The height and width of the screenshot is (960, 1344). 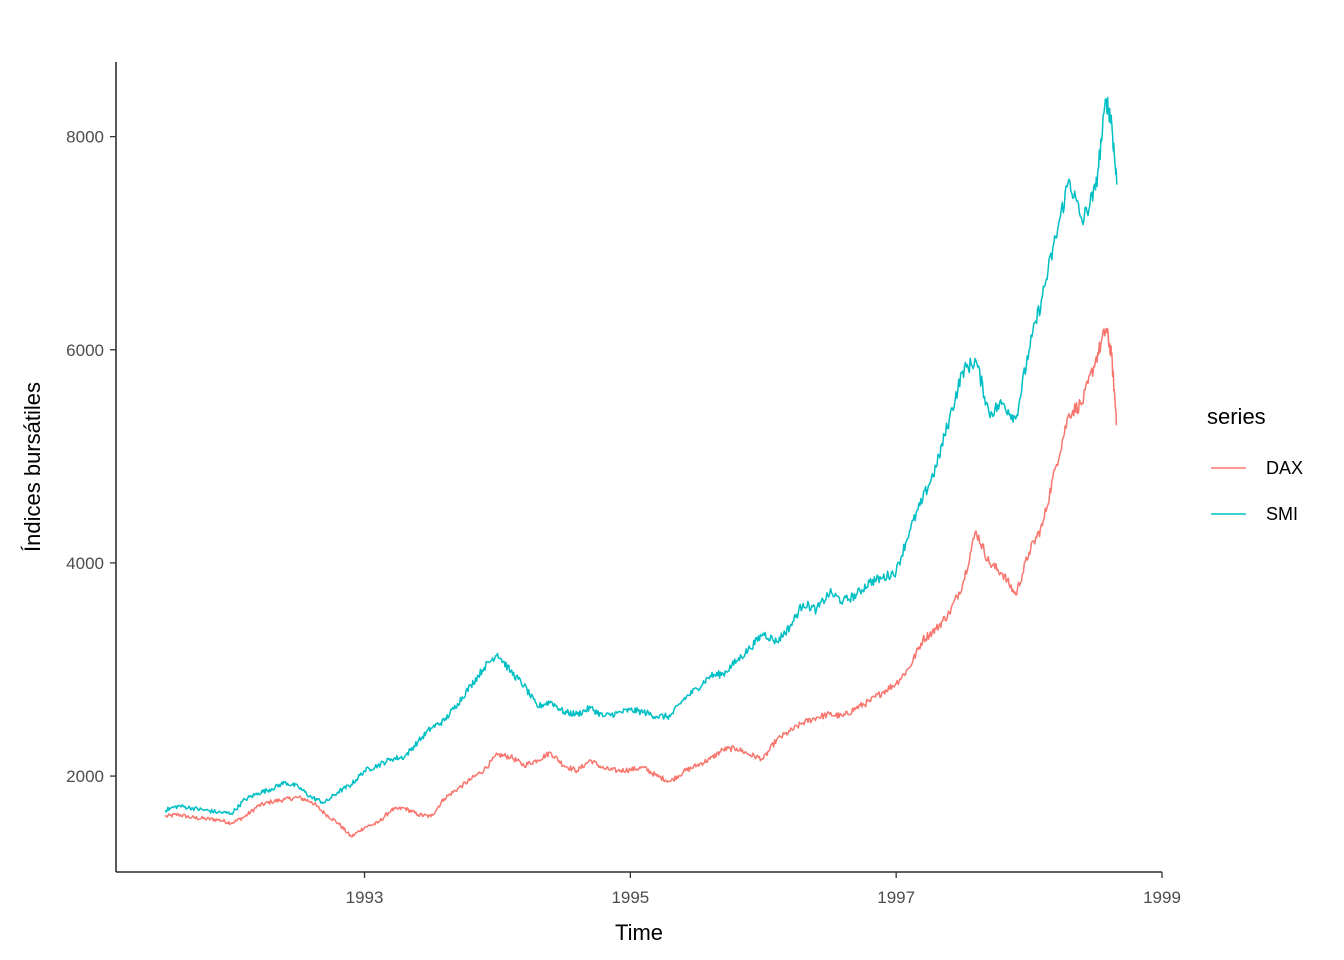 What do you see at coordinates (1236, 416) in the screenshot?
I see `legend-title: series` at bounding box center [1236, 416].